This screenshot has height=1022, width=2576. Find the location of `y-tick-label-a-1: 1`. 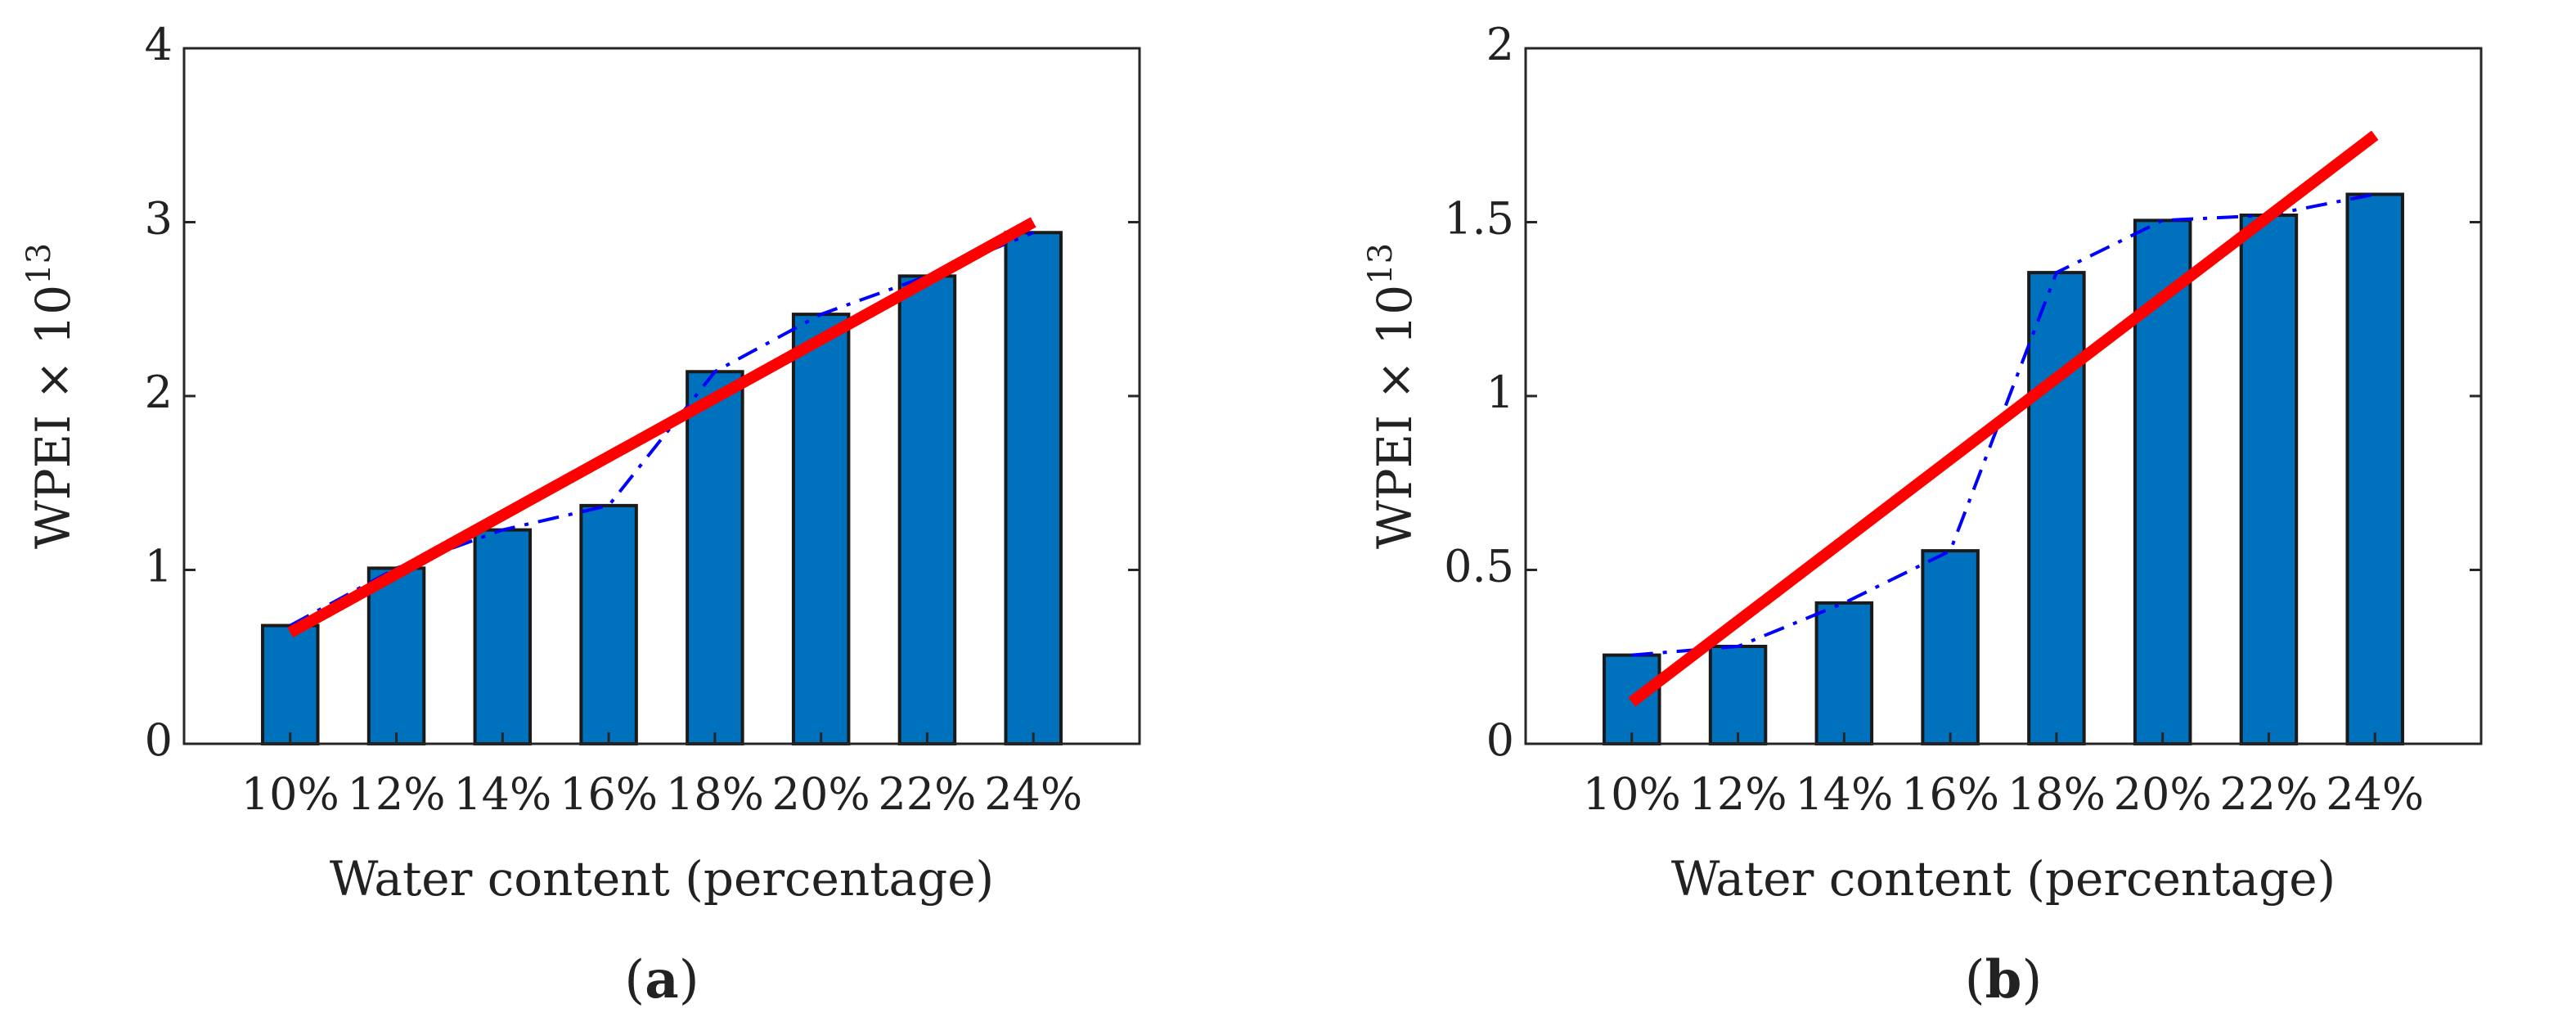

y-tick-label-a-1: 1 is located at coordinates (159, 566).